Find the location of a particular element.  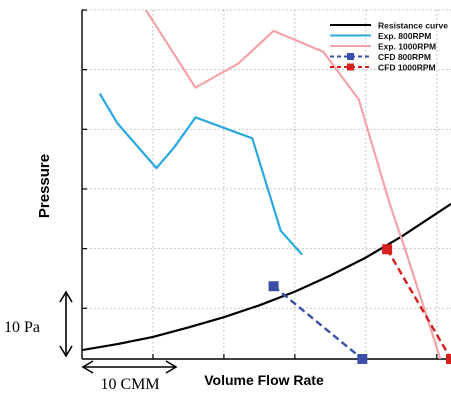

x-scale-bar-arrow-left is located at coordinates (87, 367).